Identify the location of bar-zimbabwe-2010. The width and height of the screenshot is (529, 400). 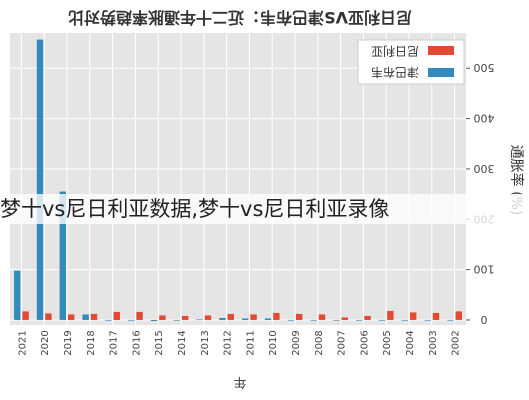
(268, 319).